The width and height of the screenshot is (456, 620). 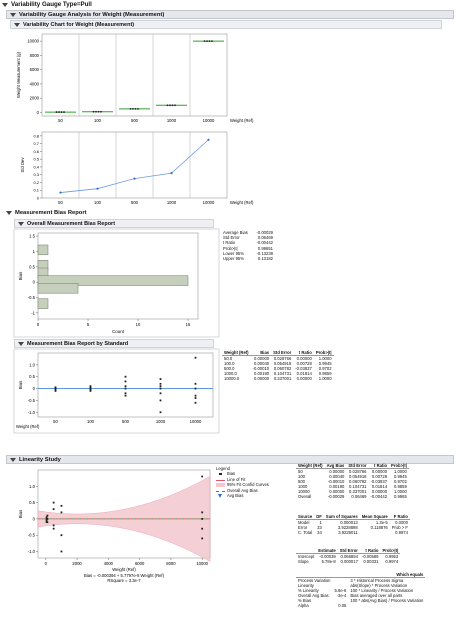 I want to click on legend-label: Bias, so click(x=231, y=474).